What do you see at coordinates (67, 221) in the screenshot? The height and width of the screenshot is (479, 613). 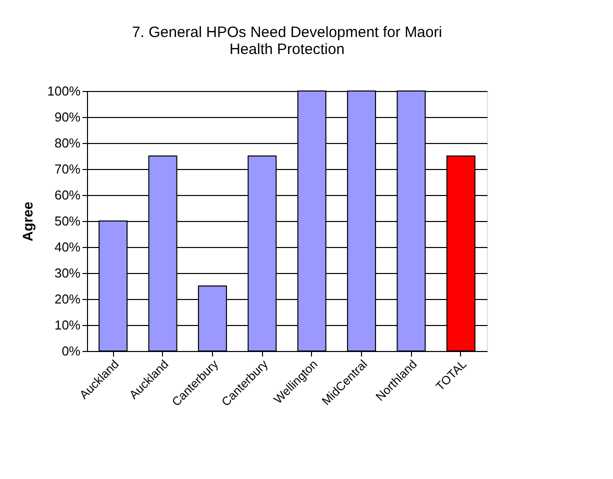 I see `y-tick-label: 50%` at bounding box center [67, 221].